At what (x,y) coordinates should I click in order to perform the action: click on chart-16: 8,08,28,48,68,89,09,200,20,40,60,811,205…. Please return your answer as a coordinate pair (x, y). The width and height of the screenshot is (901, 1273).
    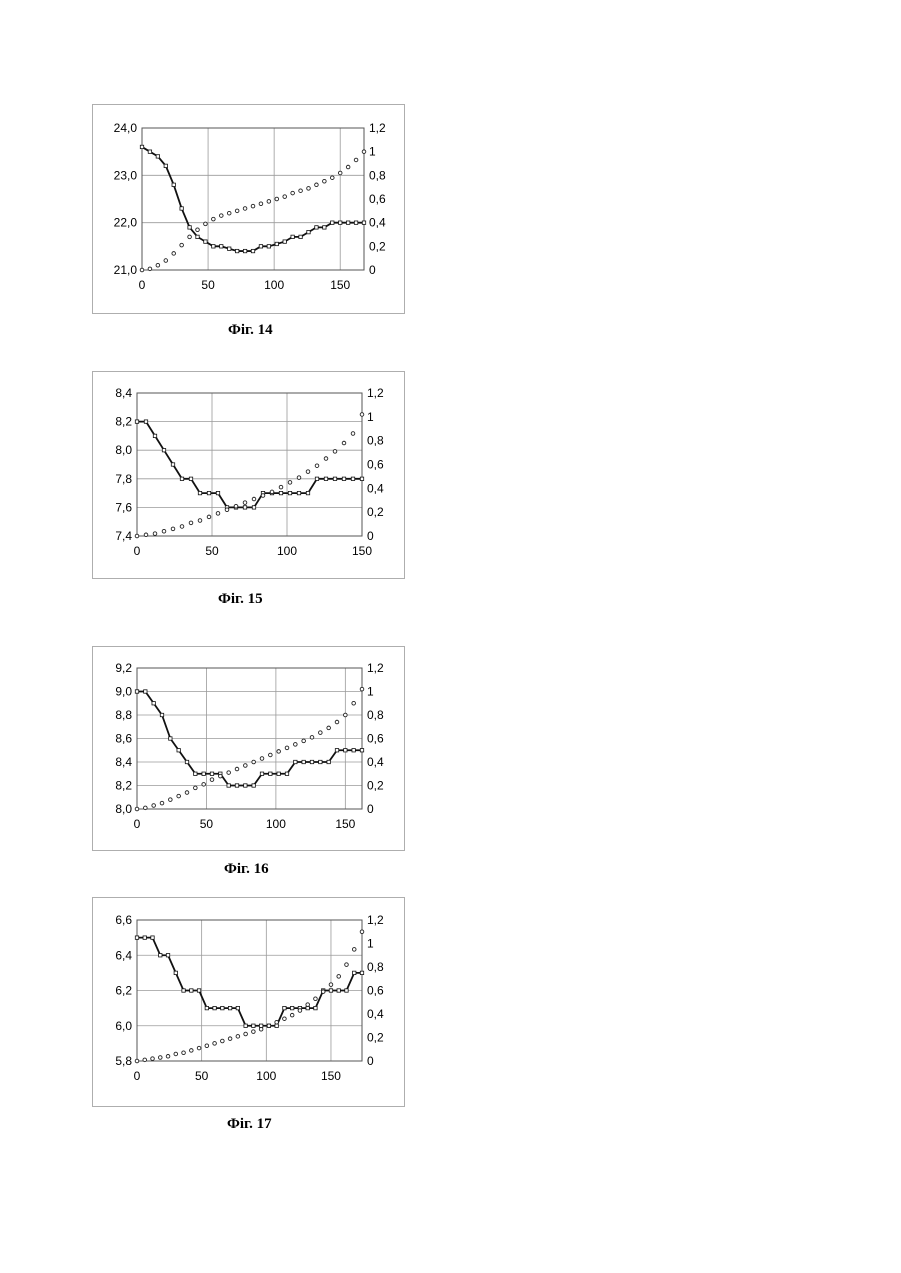
    Looking at the image, I should click on (248, 748).